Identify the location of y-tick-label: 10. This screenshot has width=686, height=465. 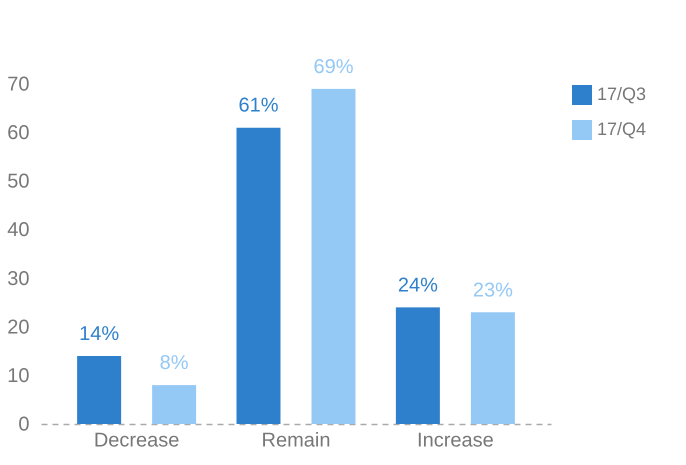
(18, 375).